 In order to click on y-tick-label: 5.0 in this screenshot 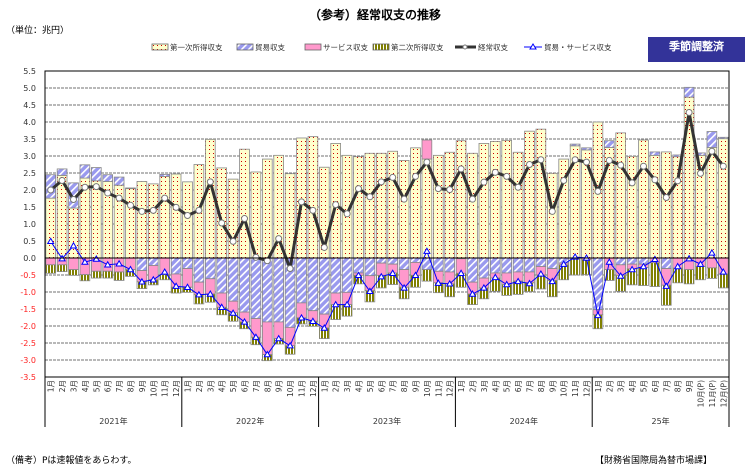, I will do `click(29, 88)`.